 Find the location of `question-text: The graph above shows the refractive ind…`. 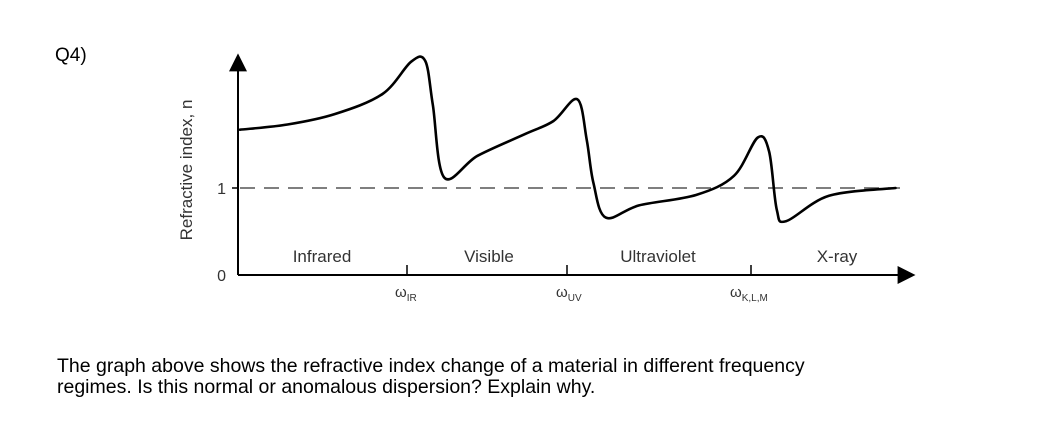

question-text: The graph above shows the refractive ind… is located at coordinates (537, 377).